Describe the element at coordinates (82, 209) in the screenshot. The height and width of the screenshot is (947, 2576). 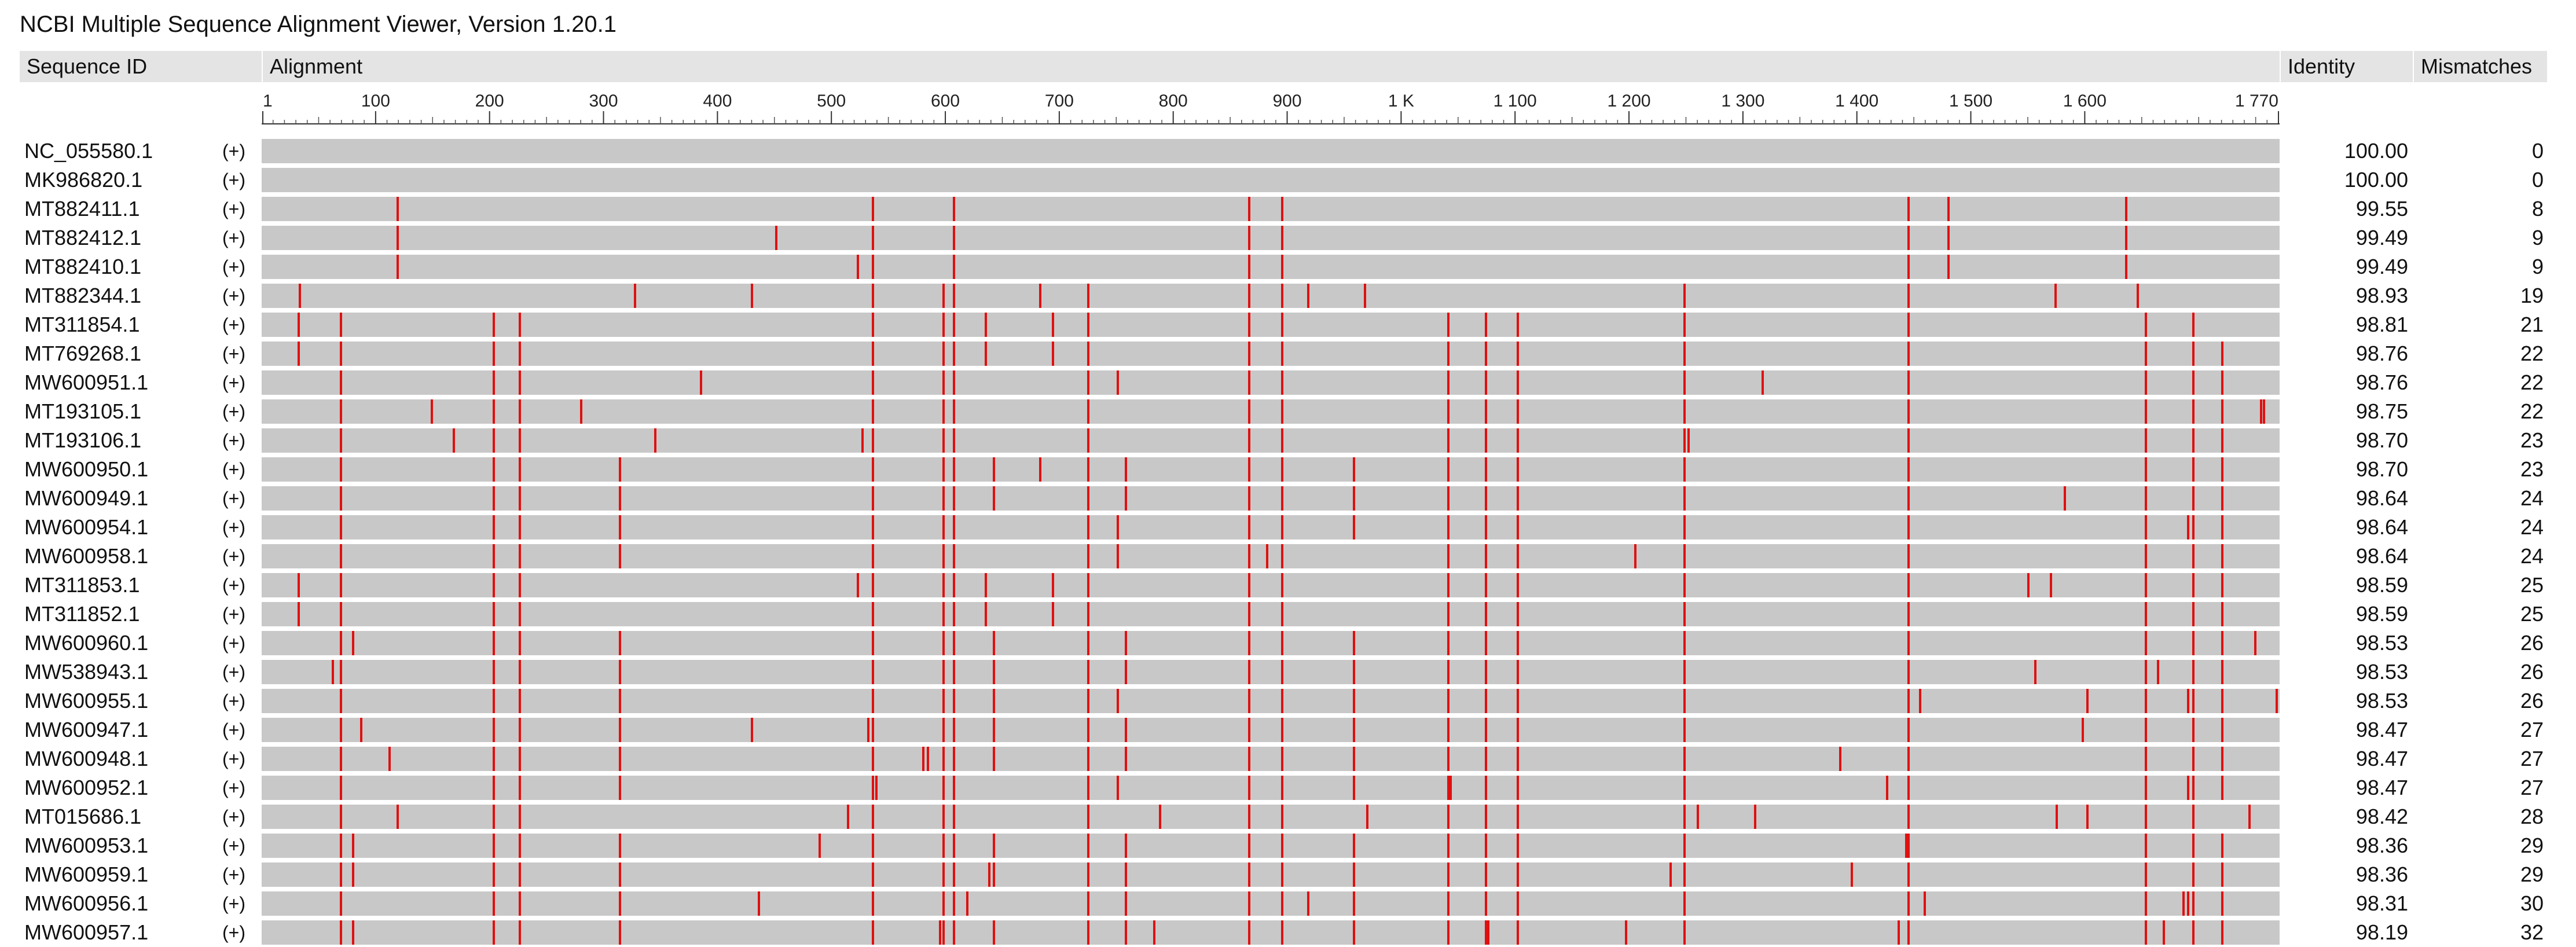
I see `sequence-id: MT882411.1` at that location.